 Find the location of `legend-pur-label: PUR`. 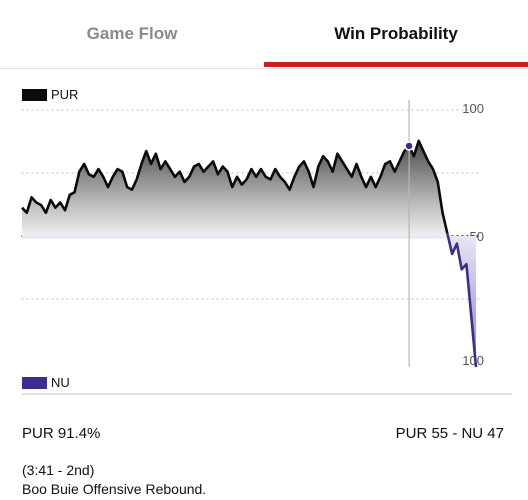

legend-pur-label: PUR is located at coordinates (65, 94).